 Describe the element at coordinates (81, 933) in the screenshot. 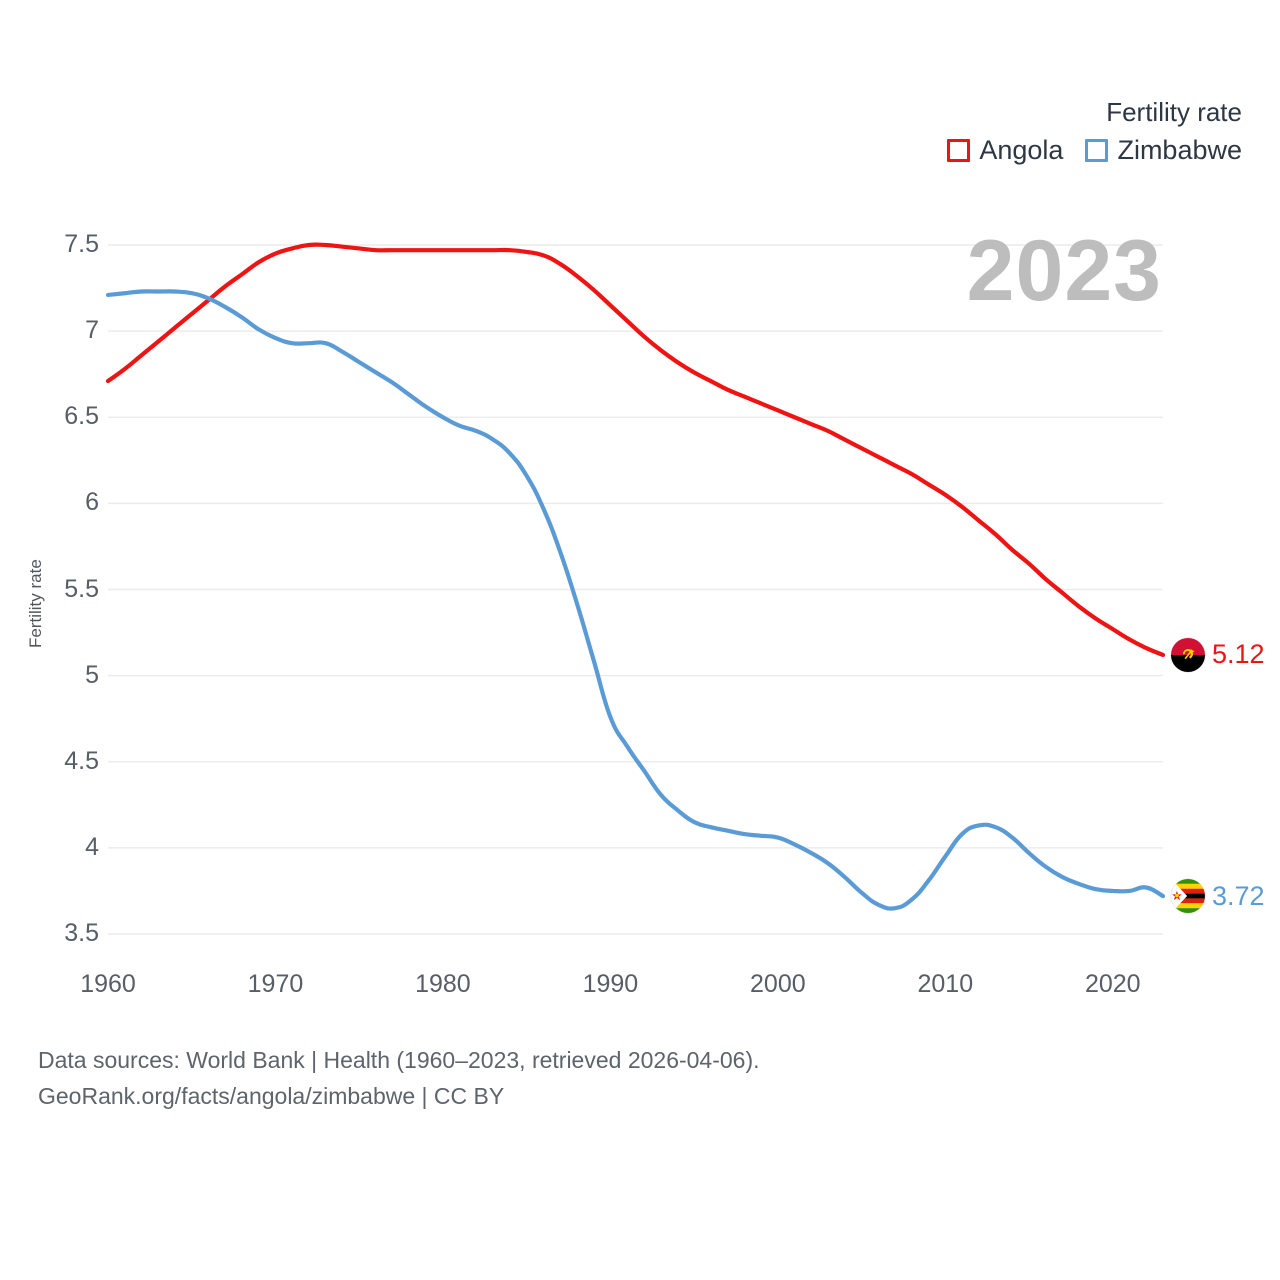

I see `y-tick-label: 3.5` at that location.